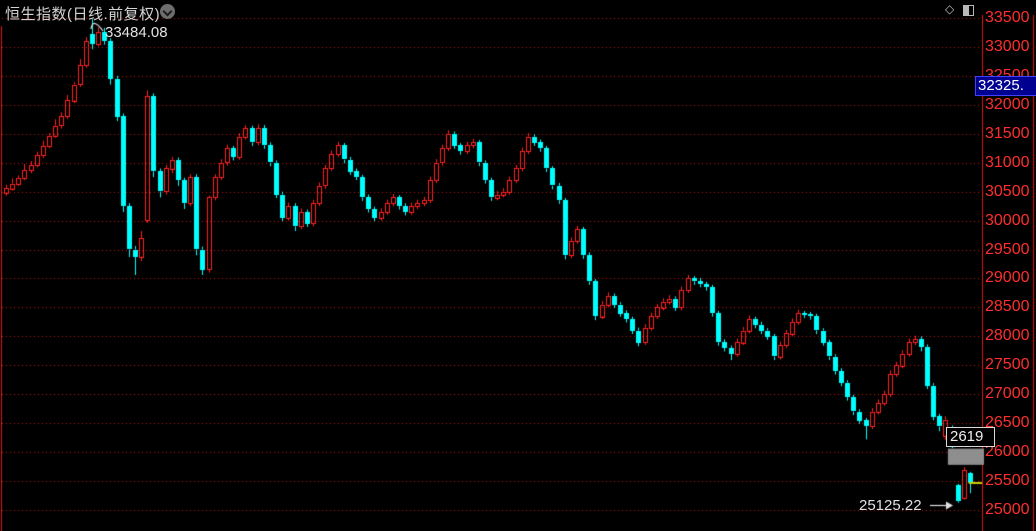 The image size is (1036, 531). I want to click on peak-price-annotation: 33484.08, so click(136, 32).